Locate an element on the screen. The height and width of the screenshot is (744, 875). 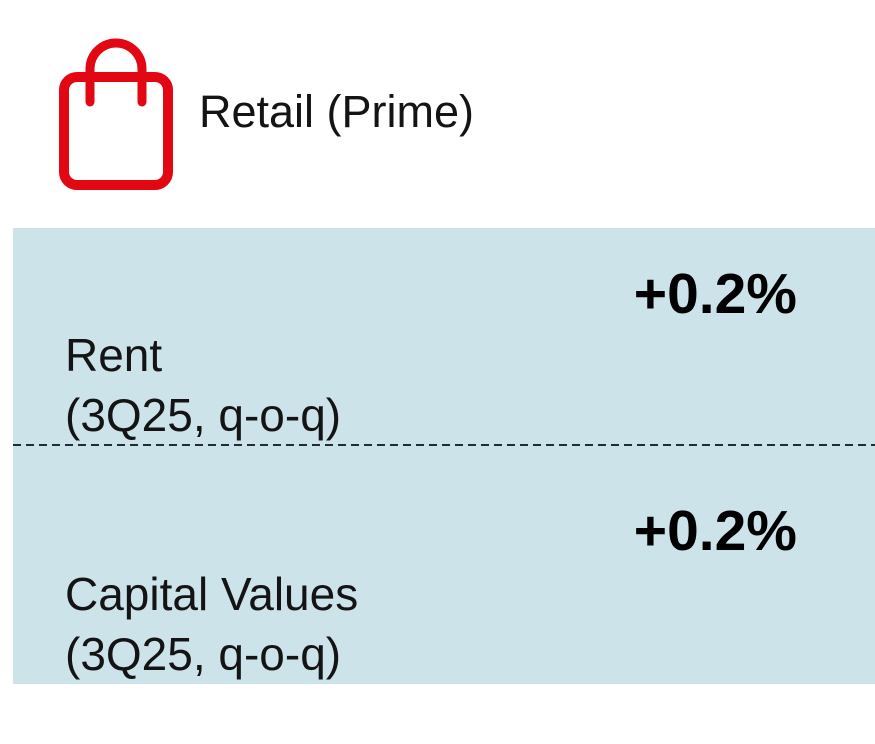
metric-label-rent: Rent (3Q25, q-o-q) is located at coordinates (203, 385).